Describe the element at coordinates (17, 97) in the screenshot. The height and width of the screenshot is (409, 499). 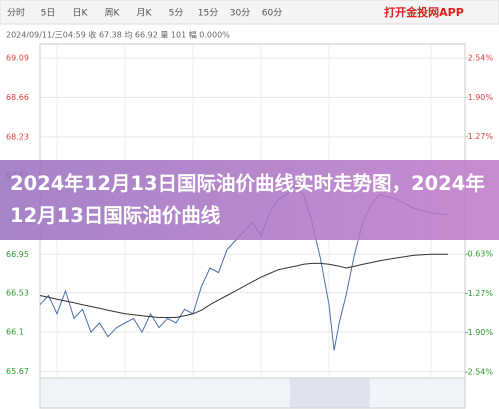
I see `y-tick-label: 68.66` at that location.